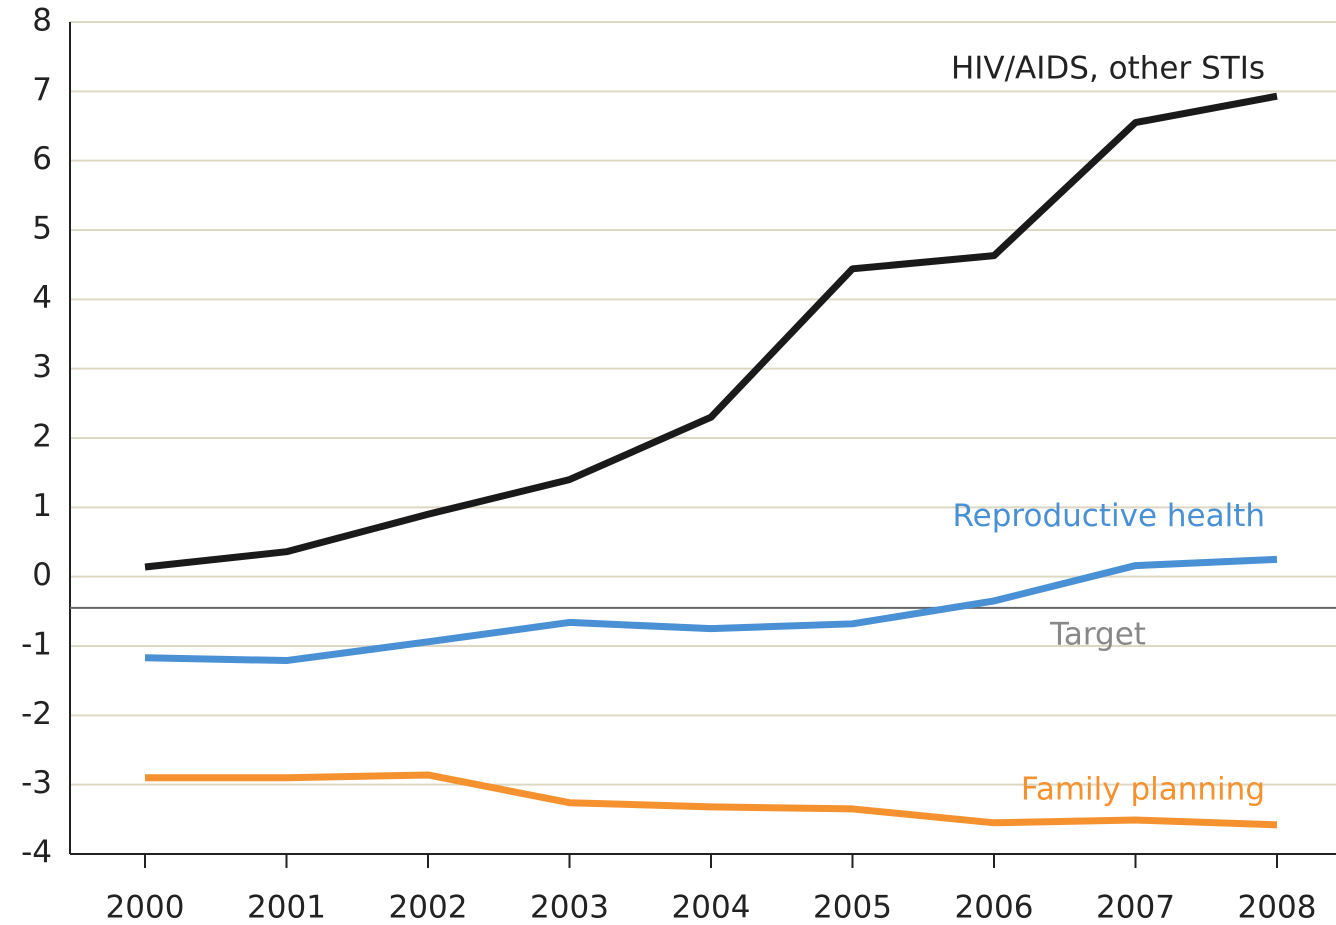 The width and height of the screenshot is (1336, 925). What do you see at coordinates (994, 907) in the screenshot?
I see `x-tick-label: 2006` at bounding box center [994, 907].